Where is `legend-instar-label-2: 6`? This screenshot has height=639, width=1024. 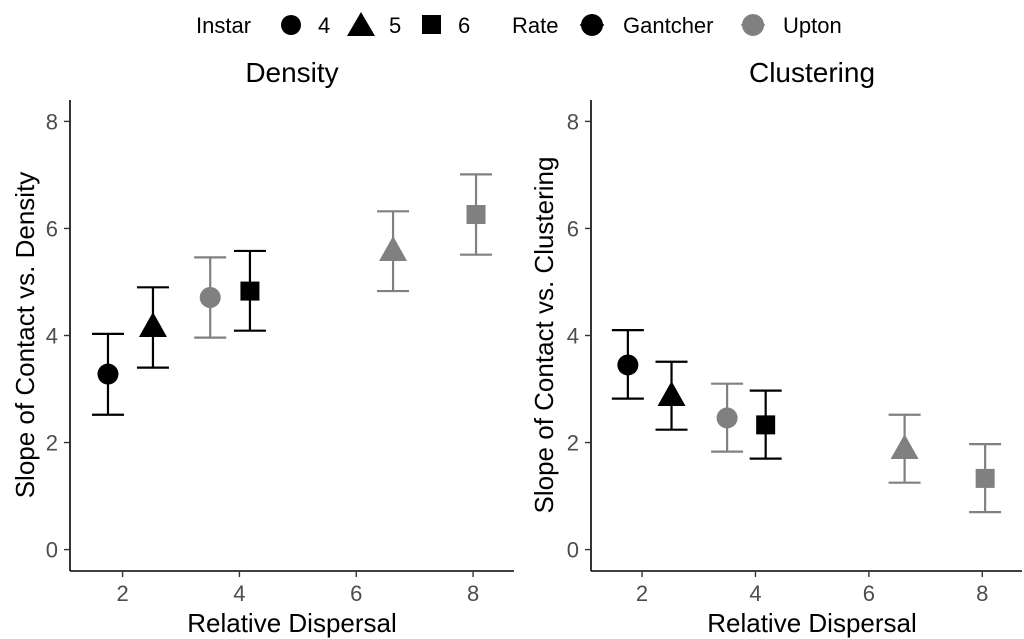 legend-instar-label-2: 6 is located at coordinates (464, 25).